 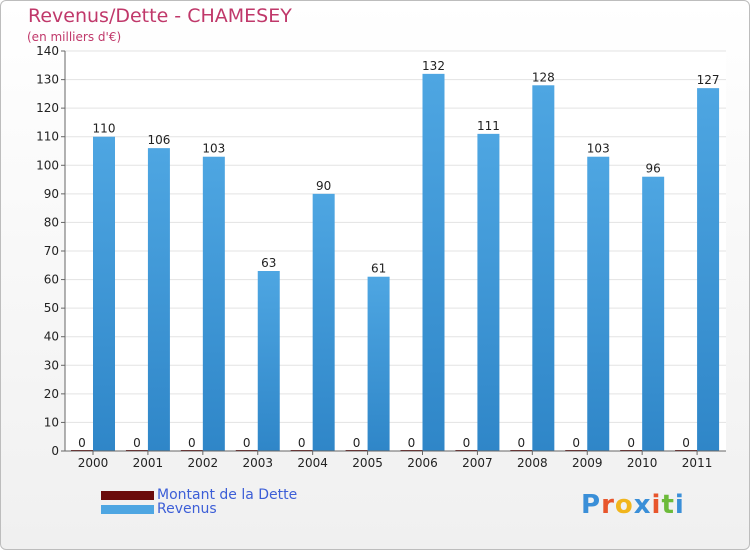 I want to click on y-tick-label: 50, so click(x=51, y=308).